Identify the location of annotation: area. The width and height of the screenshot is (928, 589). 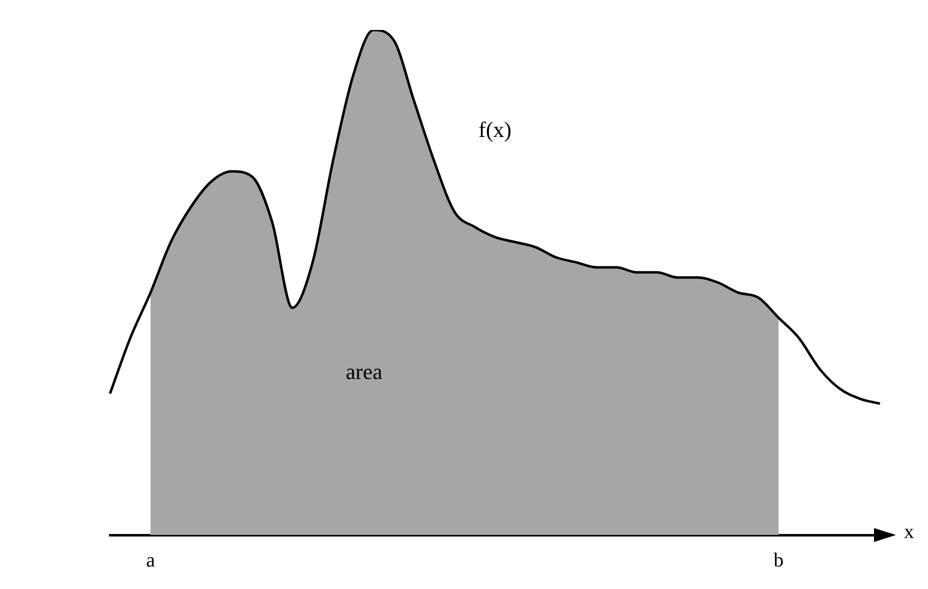
(364, 371).